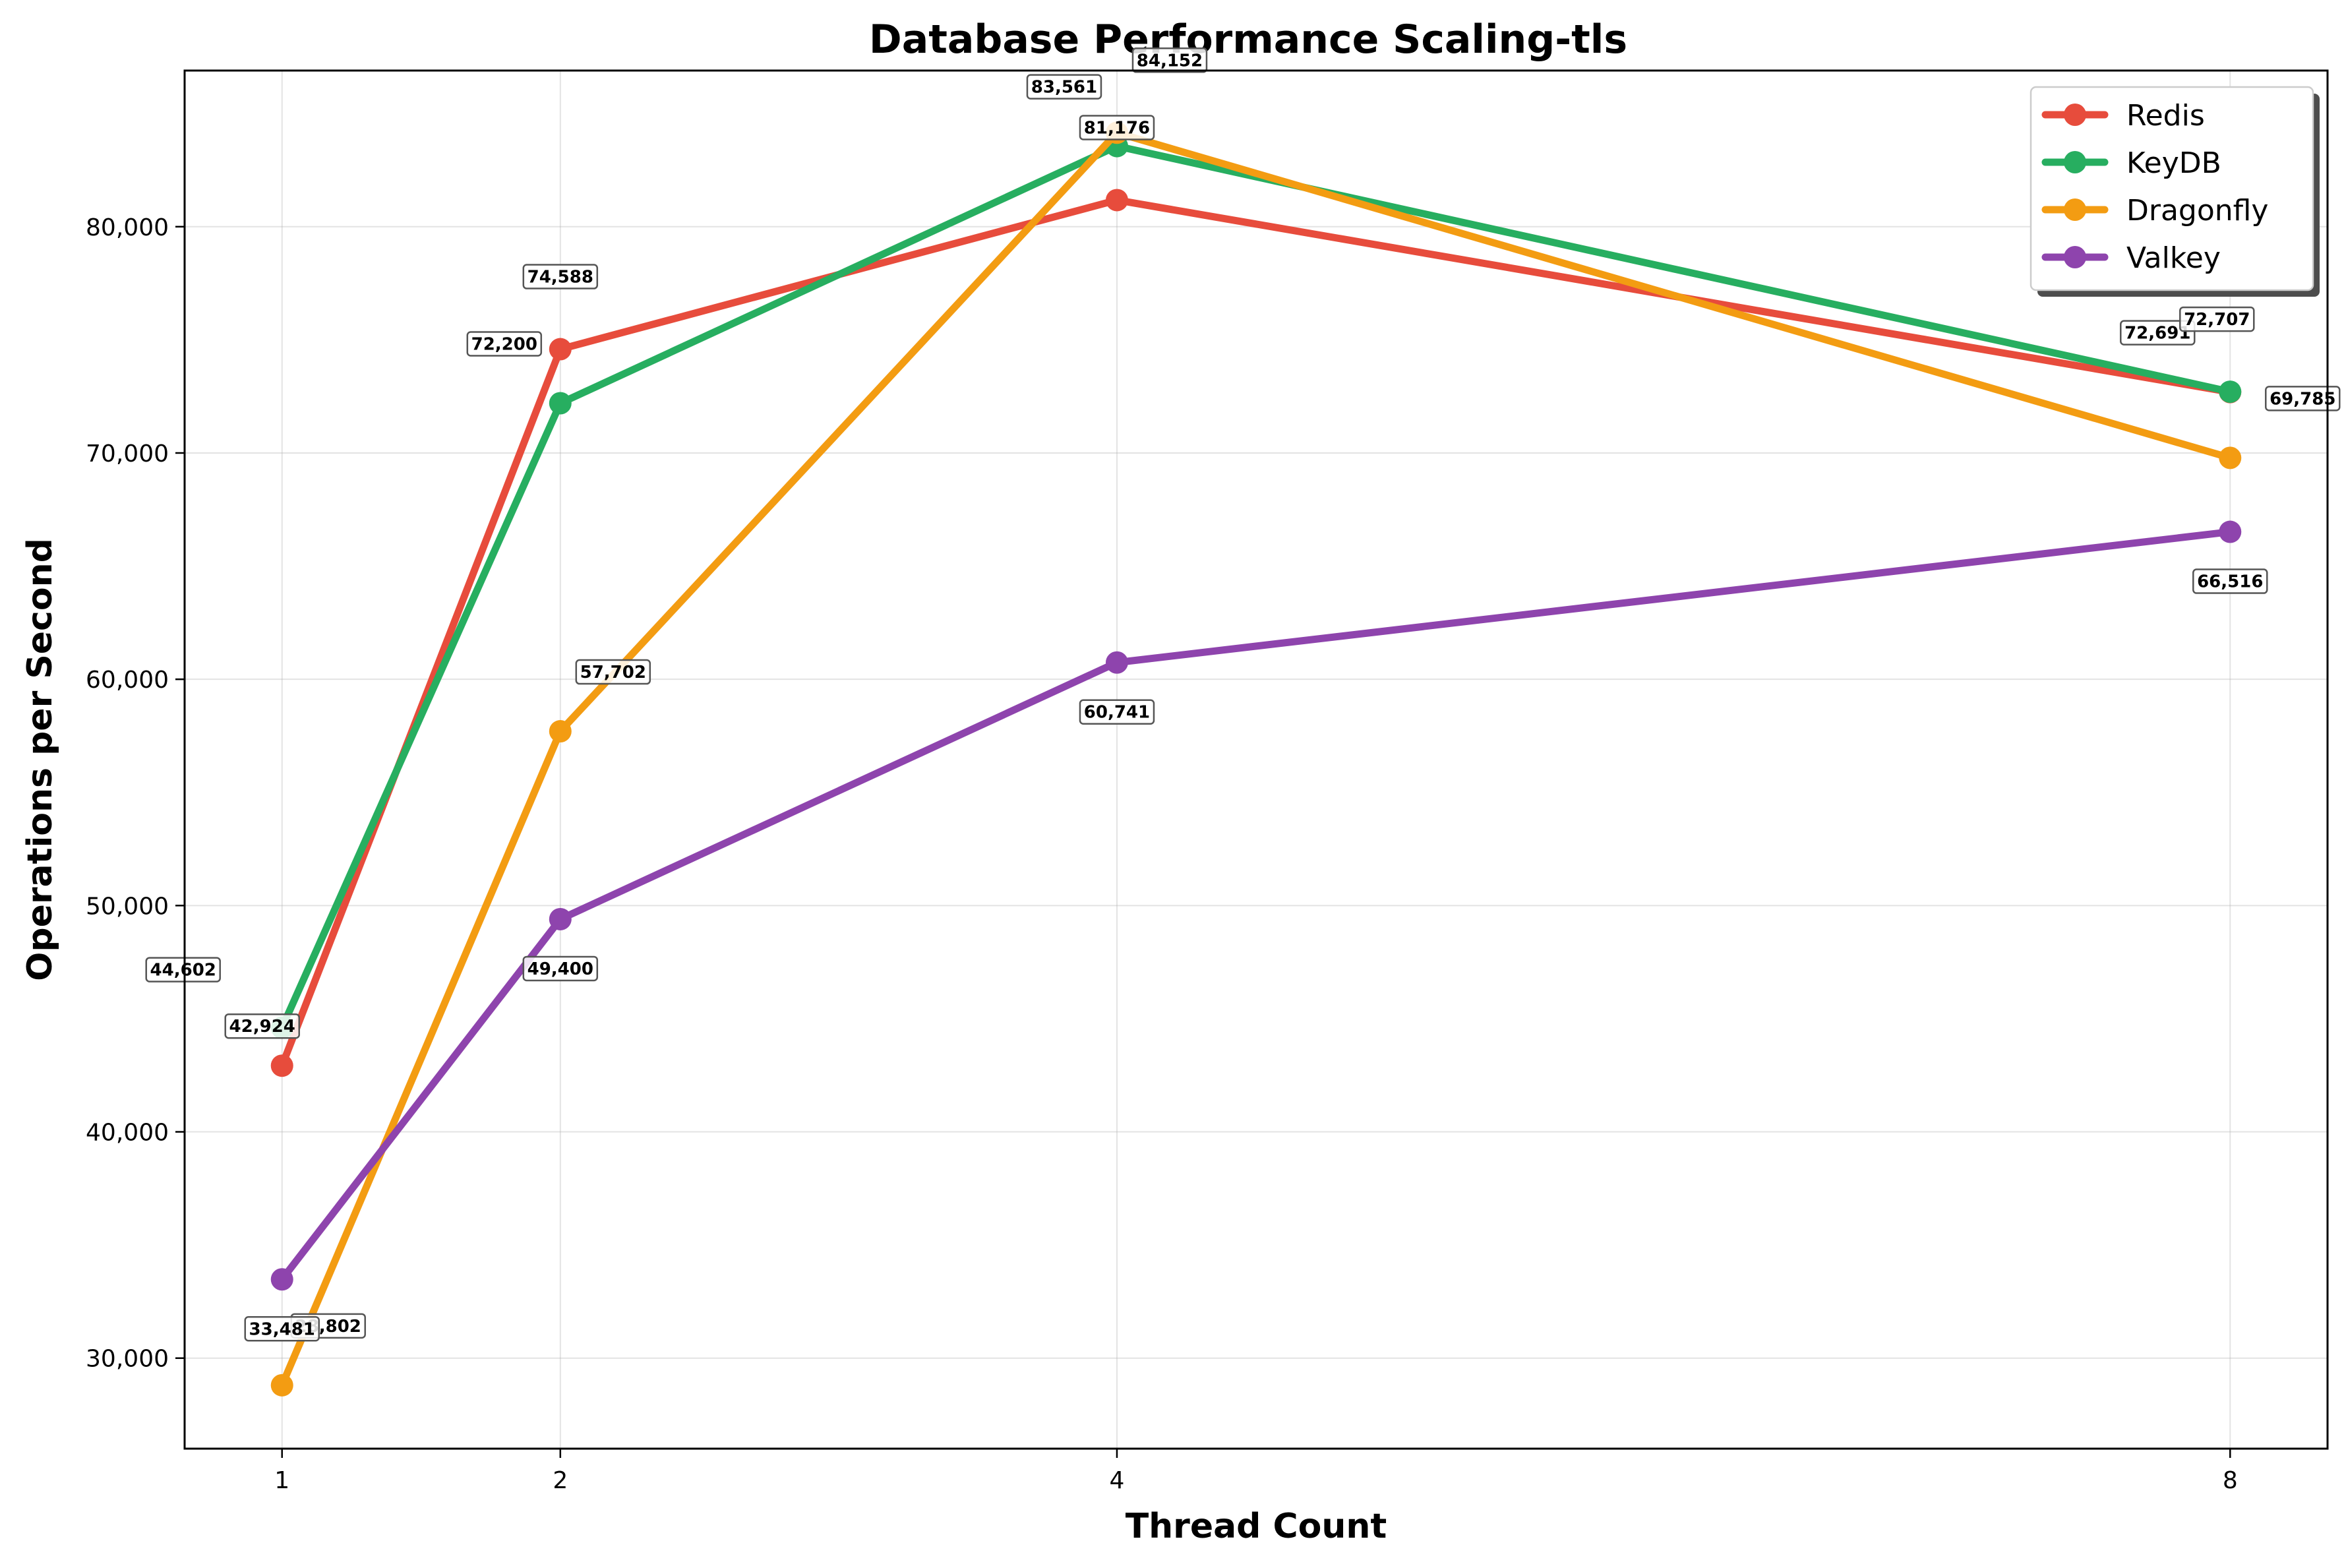 The image size is (2346, 1568). I want to click on data-label-keydb: 72,707, so click(2217, 320).